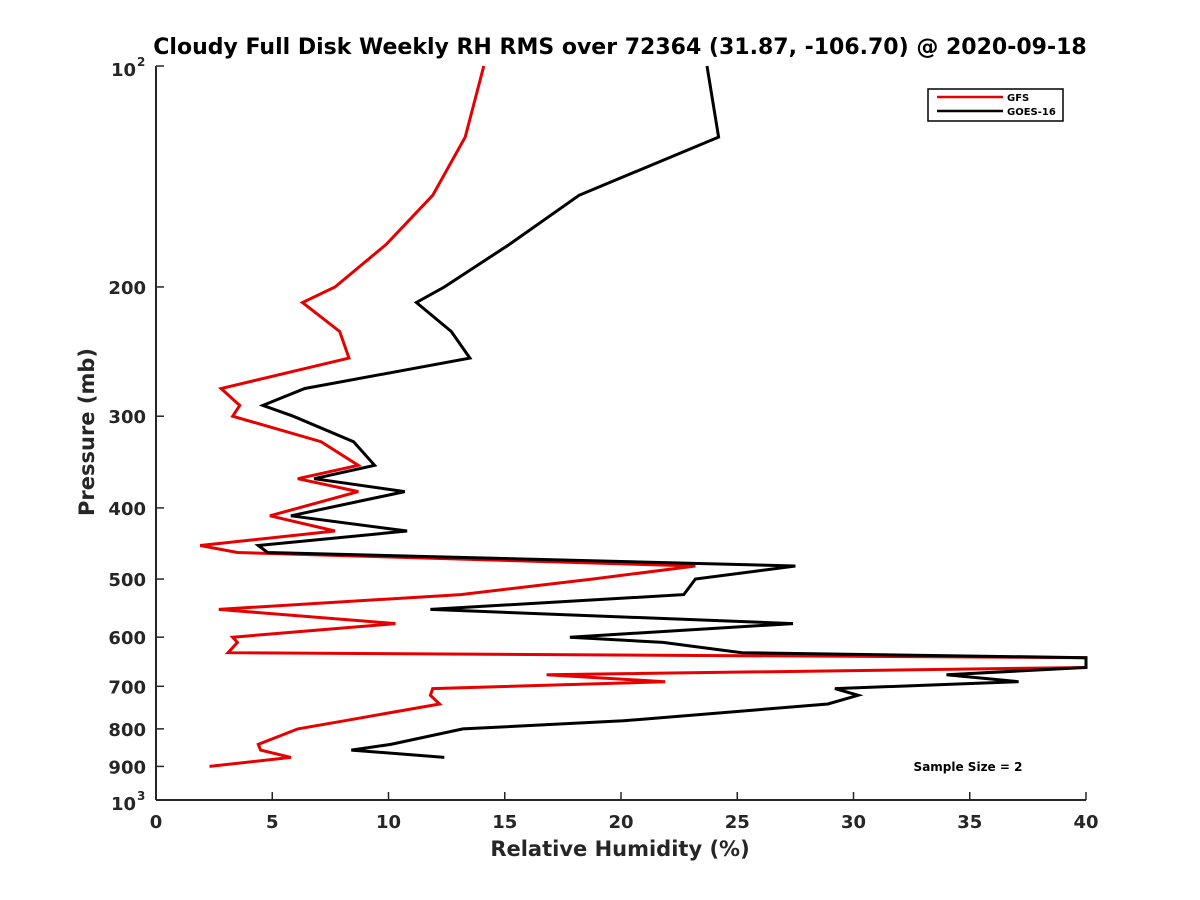  What do you see at coordinates (156, 822) in the screenshot?
I see `x-tick-label: 0` at bounding box center [156, 822].